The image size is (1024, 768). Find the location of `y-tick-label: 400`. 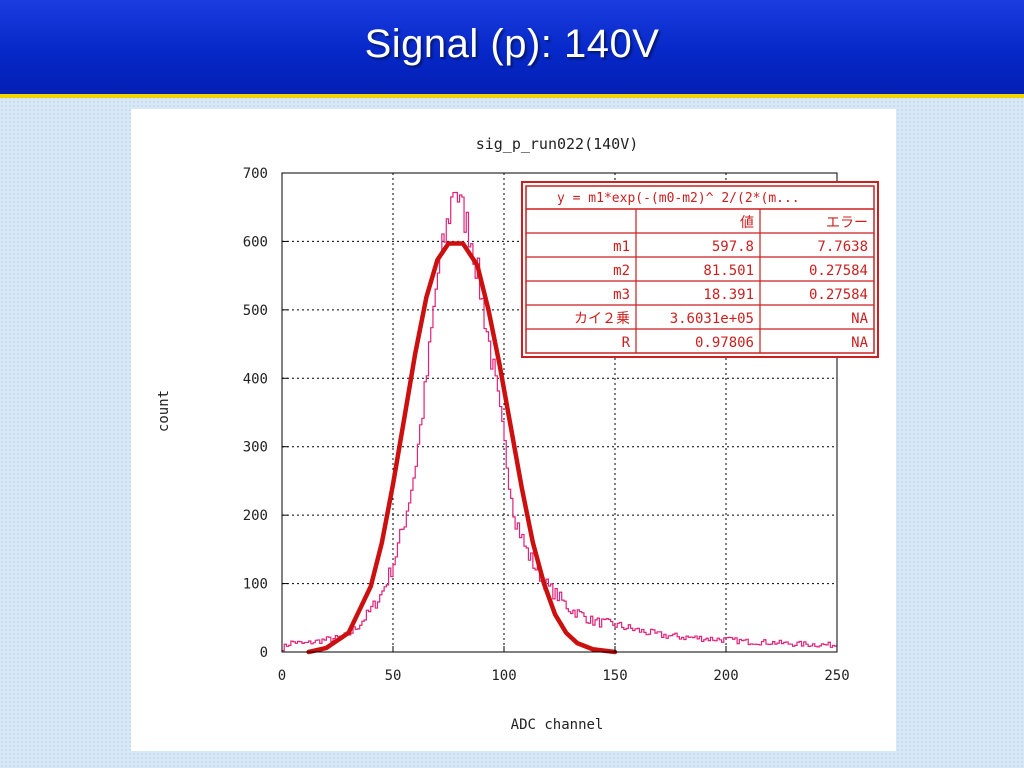

y-tick-label: 400 is located at coordinates (255, 379).